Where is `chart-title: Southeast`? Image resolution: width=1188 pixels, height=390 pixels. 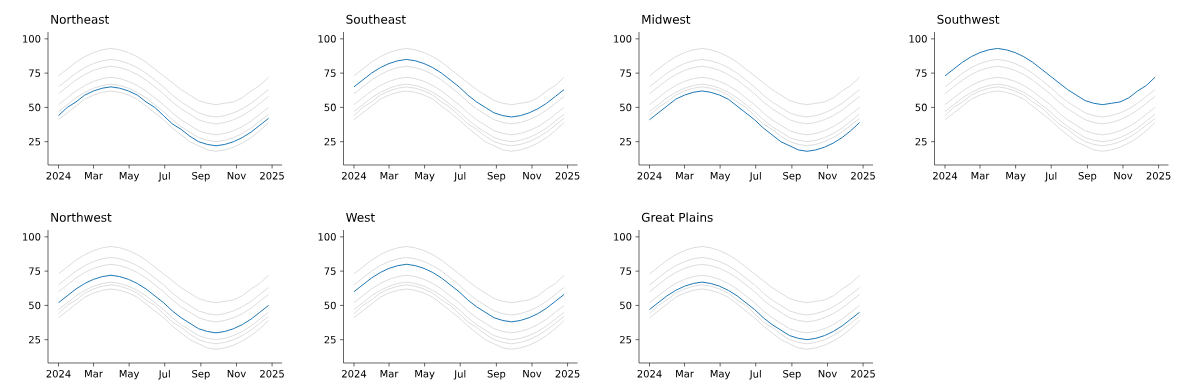
chart-title: Southeast is located at coordinates (376, 19).